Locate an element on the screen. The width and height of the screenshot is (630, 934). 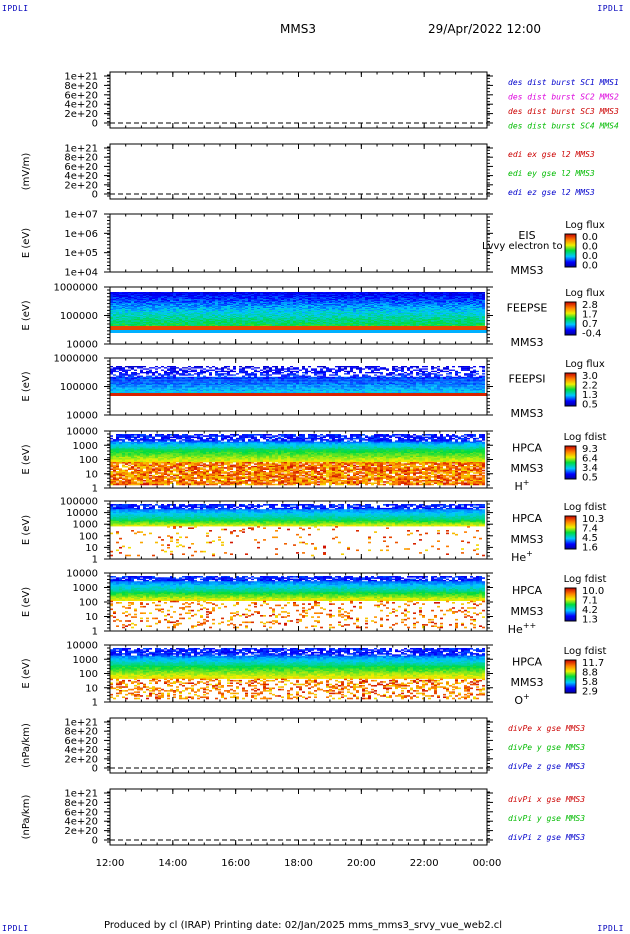
spacecraft-label: MMS3 is located at coordinates (527, 270).